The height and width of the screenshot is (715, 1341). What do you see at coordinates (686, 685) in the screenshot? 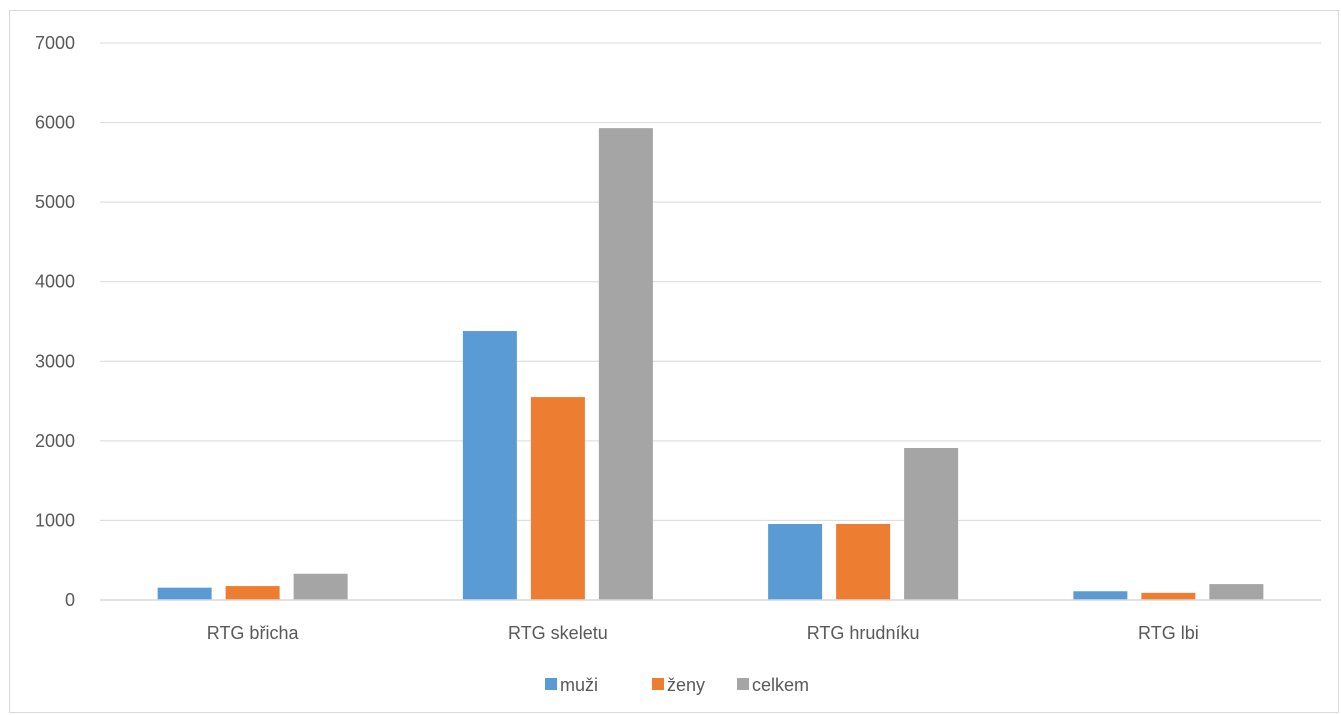
I see `legend-label: ženy` at bounding box center [686, 685].